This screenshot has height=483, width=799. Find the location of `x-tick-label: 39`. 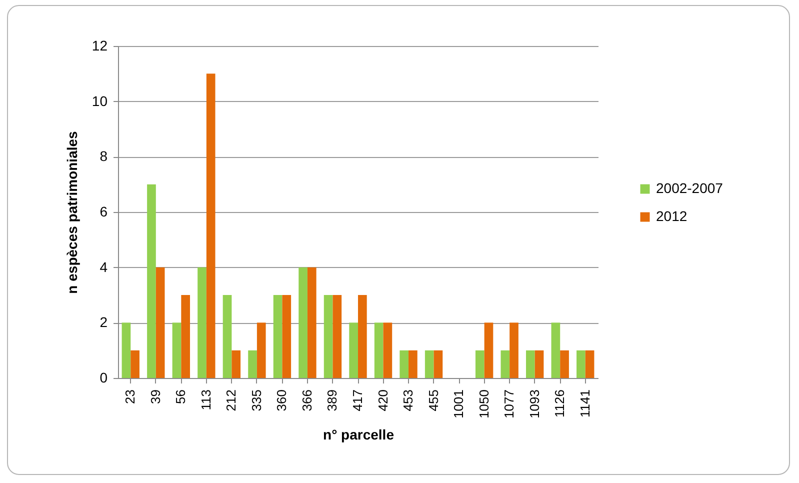

x-tick-label: 39 is located at coordinates (155, 397).